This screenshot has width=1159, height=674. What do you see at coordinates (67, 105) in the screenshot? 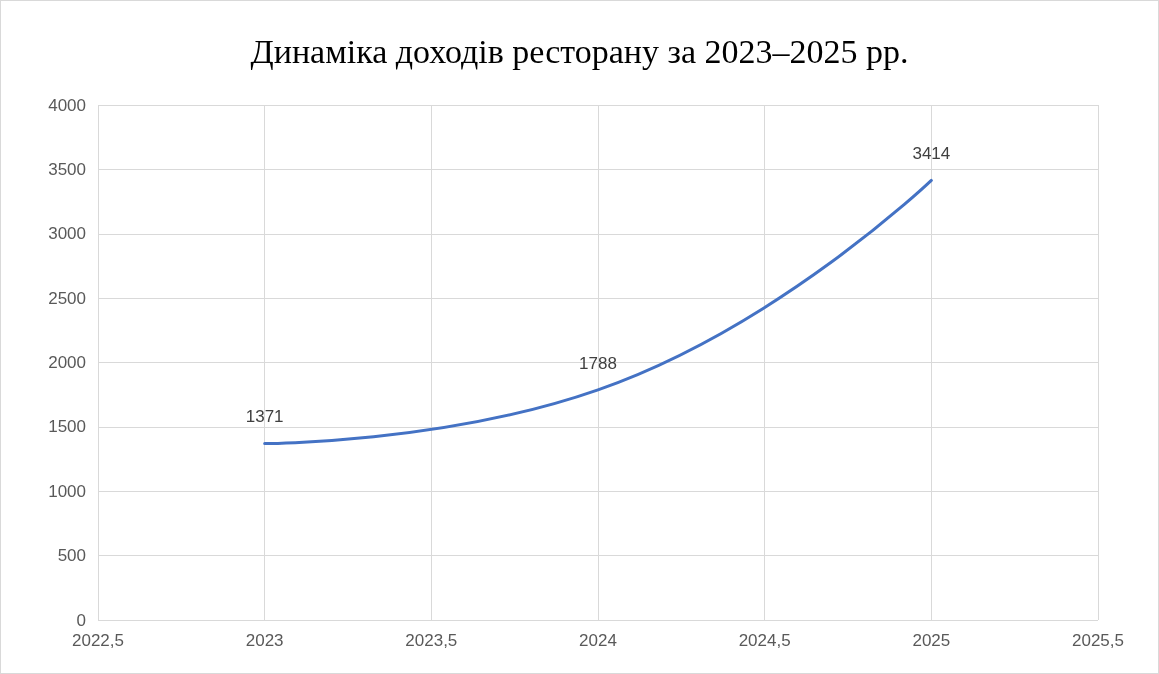
I see `y-tick-label: 4000` at bounding box center [67, 105].